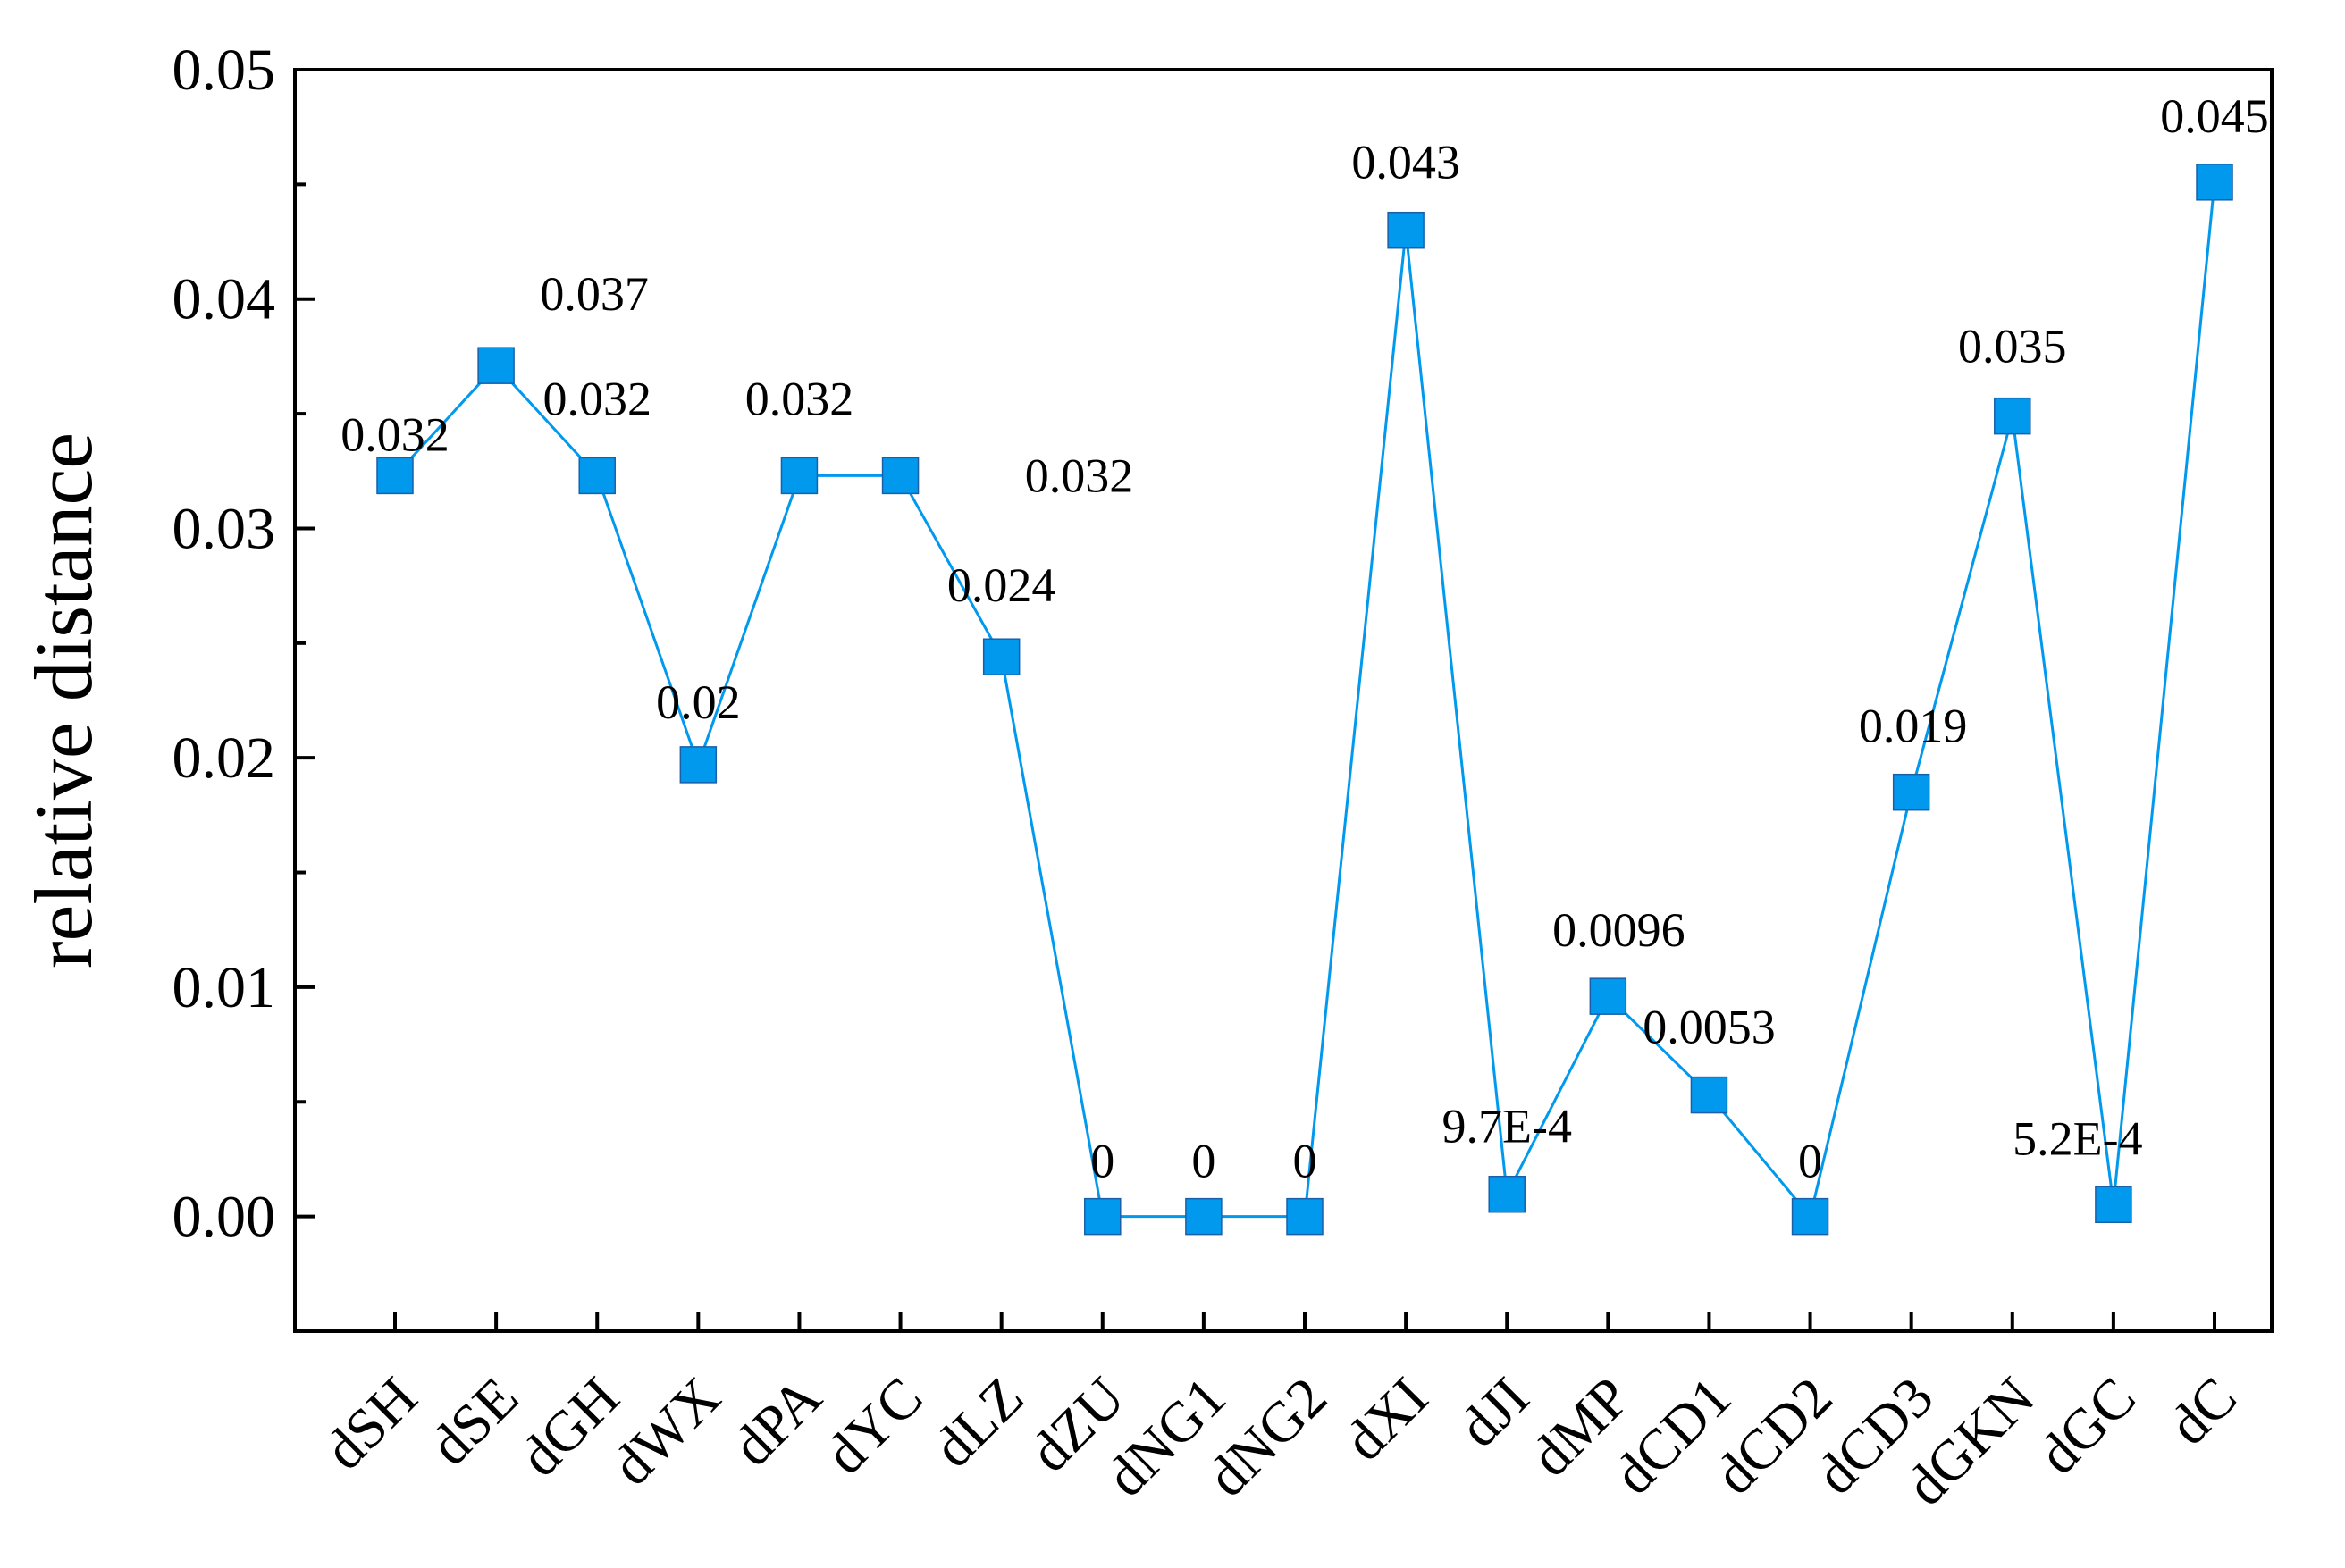 This screenshot has width=2345, height=1568. I want to click on y-tick-label: 0.02, so click(224, 758).